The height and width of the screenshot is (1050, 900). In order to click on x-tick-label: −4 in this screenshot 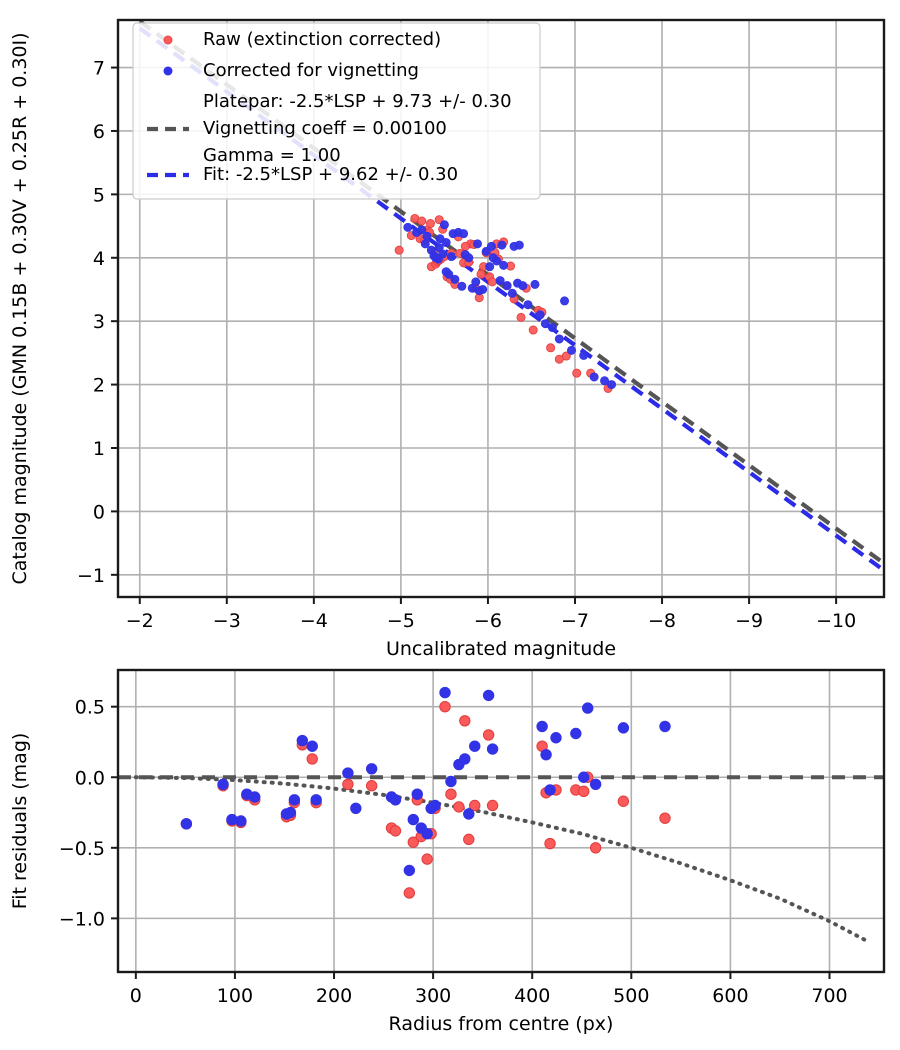, I will do `click(314, 621)`.